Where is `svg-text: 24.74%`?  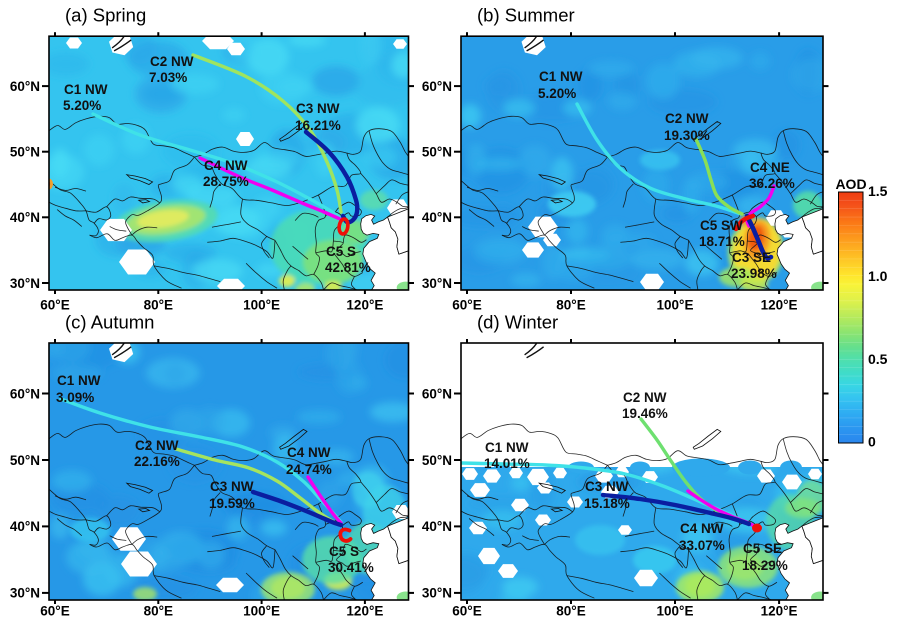
svg-text: 24.74% is located at coordinates (309, 469).